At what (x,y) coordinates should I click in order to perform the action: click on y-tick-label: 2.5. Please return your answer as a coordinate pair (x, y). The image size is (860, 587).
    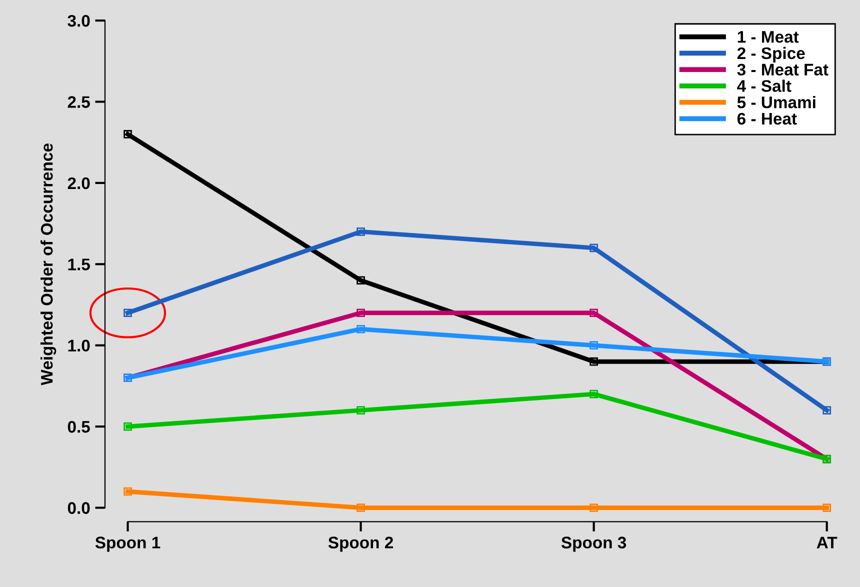
    Looking at the image, I should click on (79, 102).